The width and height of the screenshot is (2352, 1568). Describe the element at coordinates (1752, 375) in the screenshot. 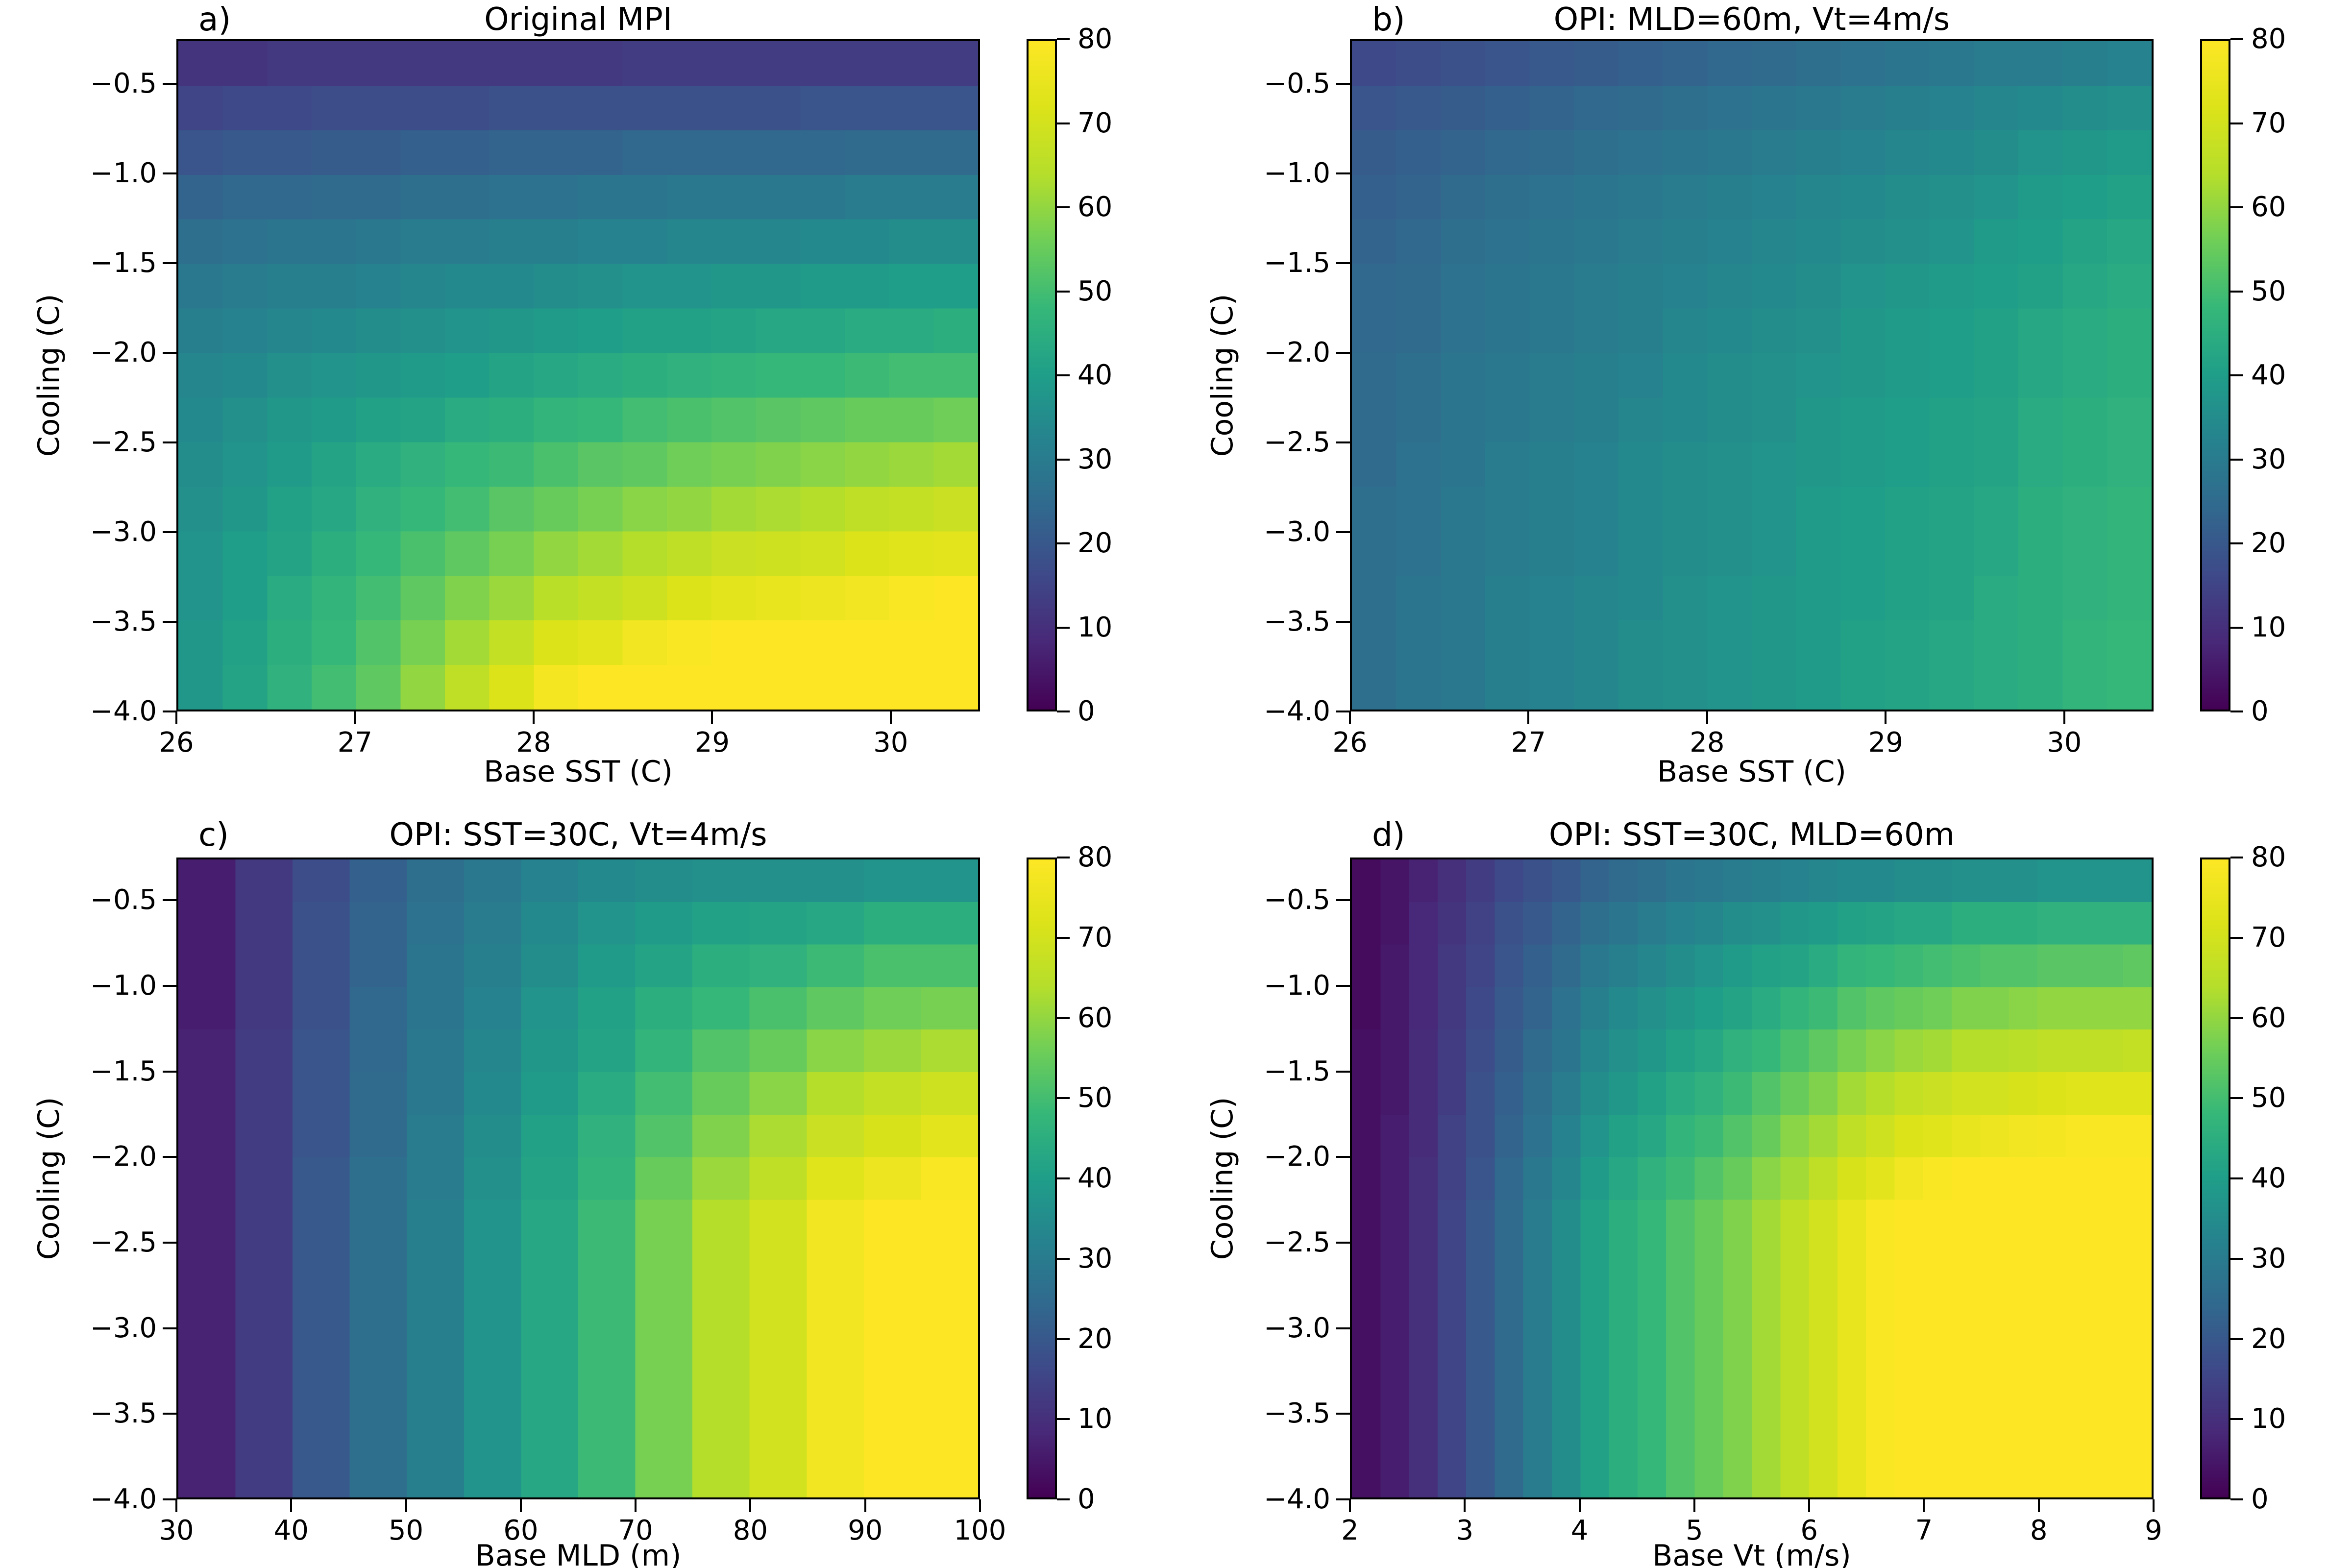

I see `panel-b-heatmap` at that location.